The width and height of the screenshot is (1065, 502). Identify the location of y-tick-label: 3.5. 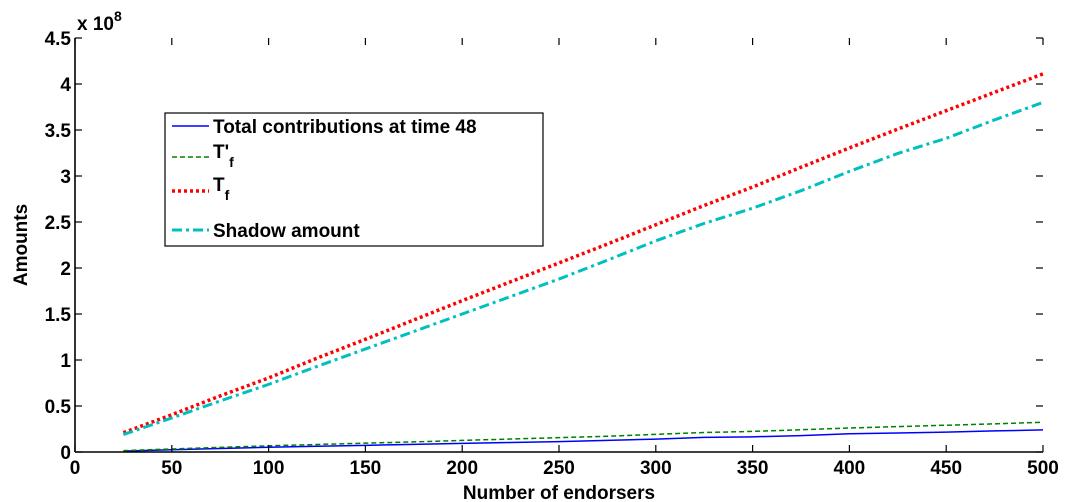
(58, 131).